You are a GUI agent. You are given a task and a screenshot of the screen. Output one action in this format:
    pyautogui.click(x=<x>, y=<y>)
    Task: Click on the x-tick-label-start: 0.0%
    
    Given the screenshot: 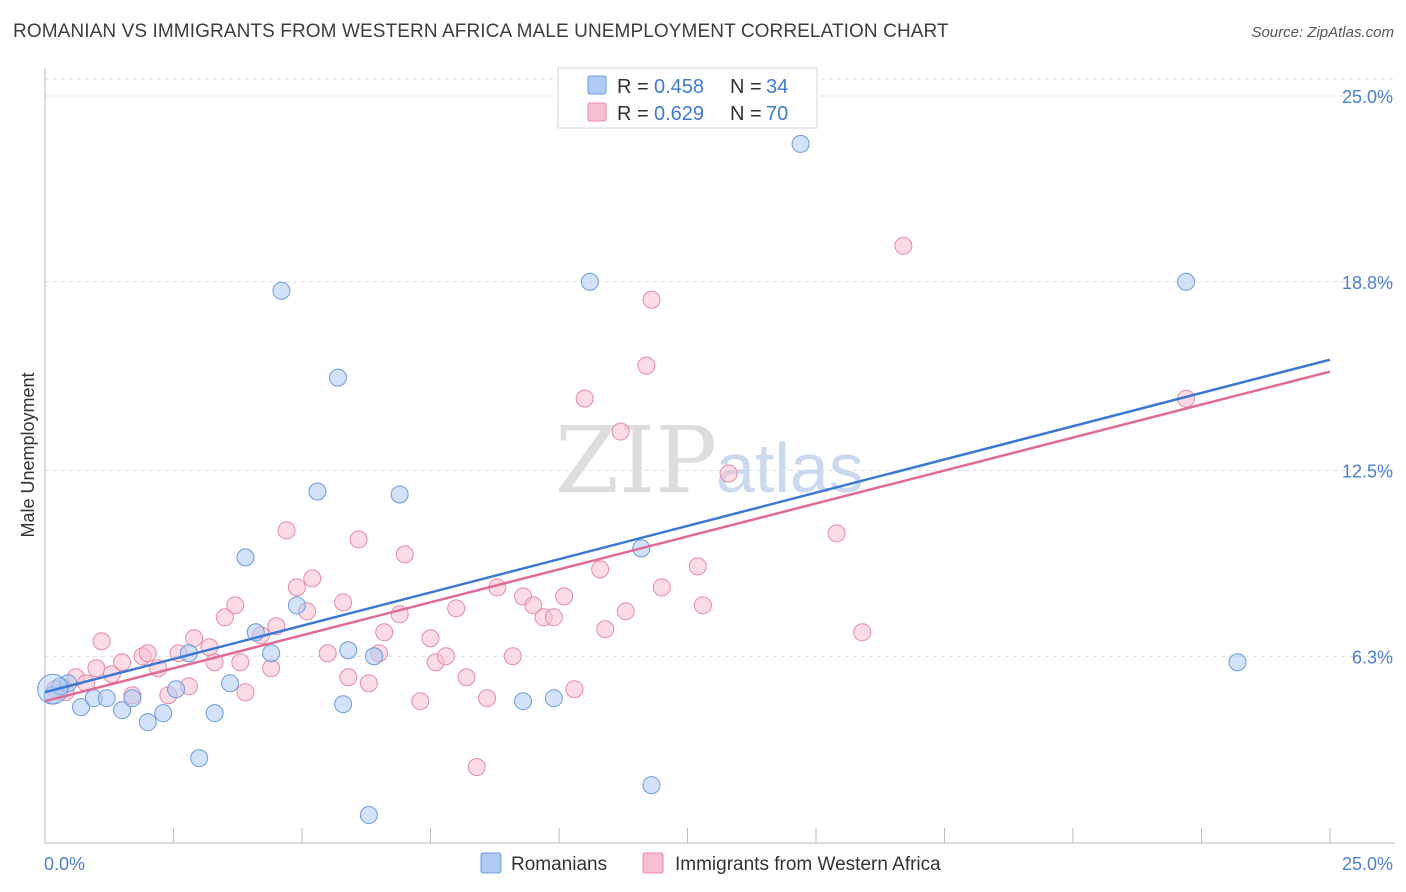 What is the action you would take?
    pyautogui.click(x=64, y=864)
    